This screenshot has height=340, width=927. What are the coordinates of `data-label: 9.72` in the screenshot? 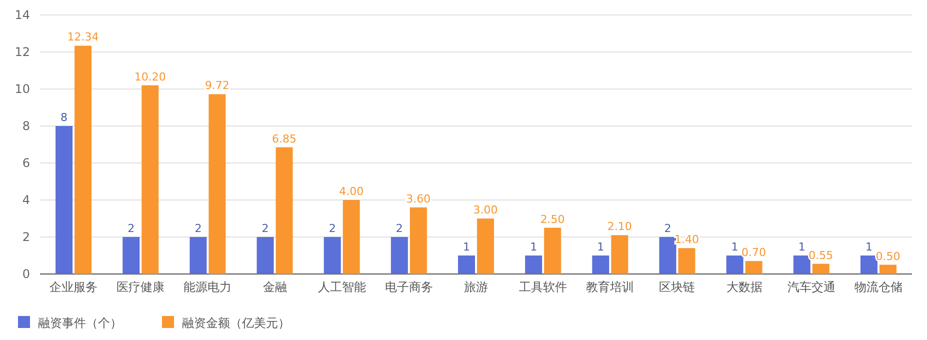 It's located at (217, 85).